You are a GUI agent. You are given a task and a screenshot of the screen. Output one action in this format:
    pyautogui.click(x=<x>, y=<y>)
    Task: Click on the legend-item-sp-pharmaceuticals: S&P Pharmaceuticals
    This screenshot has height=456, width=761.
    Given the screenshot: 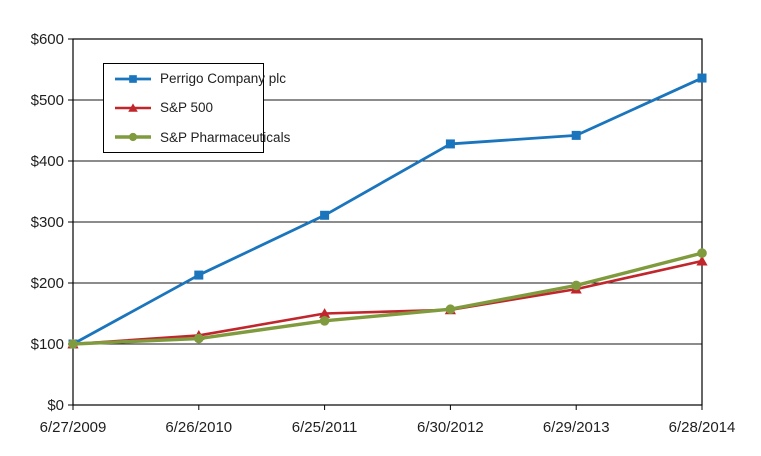 What is the action you would take?
    pyautogui.click(x=197, y=137)
    